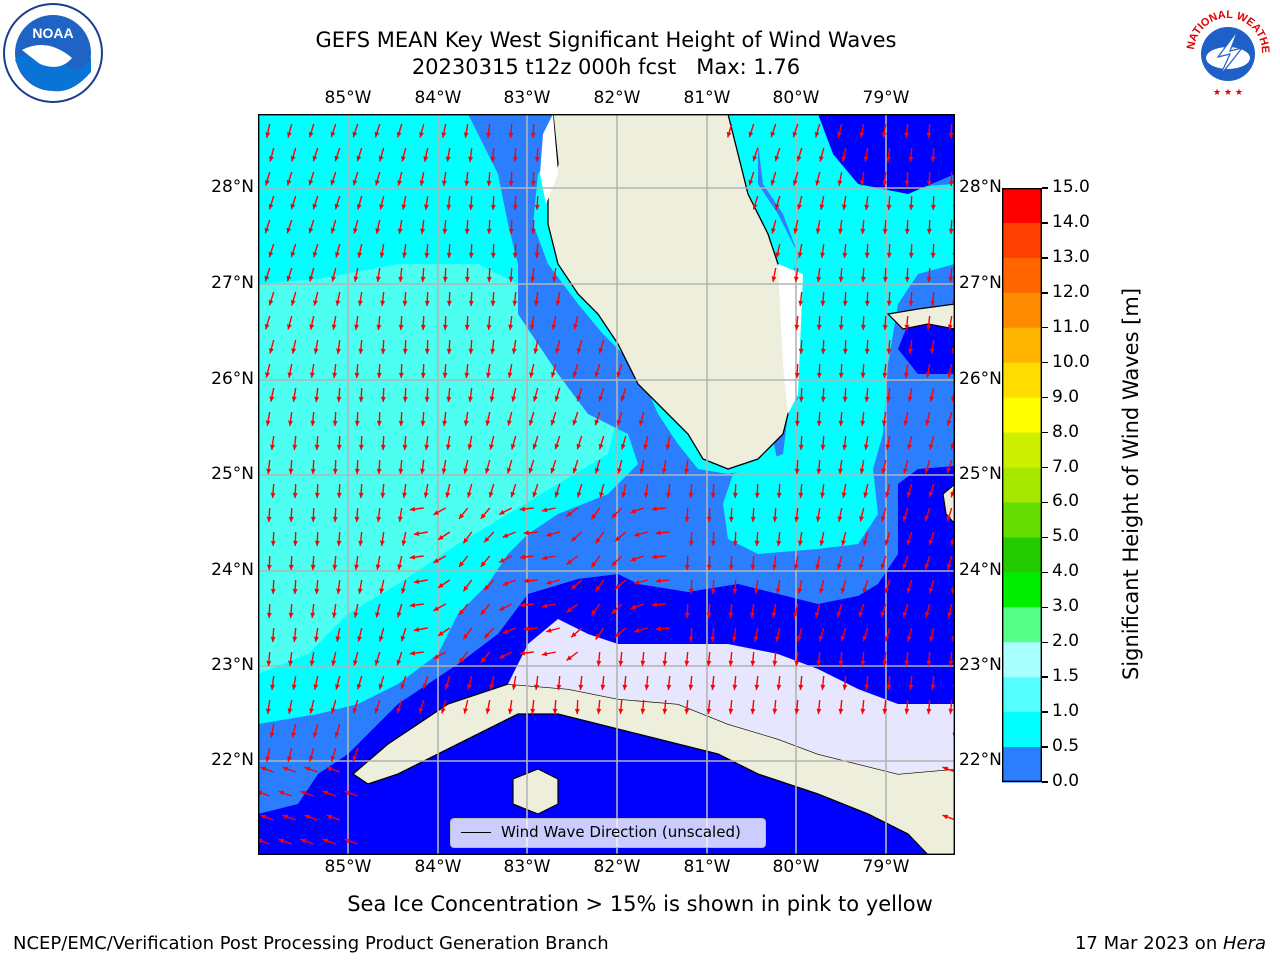  Describe the element at coordinates (920, 316) in the screenshot. I see `bahamas-land` at that location.